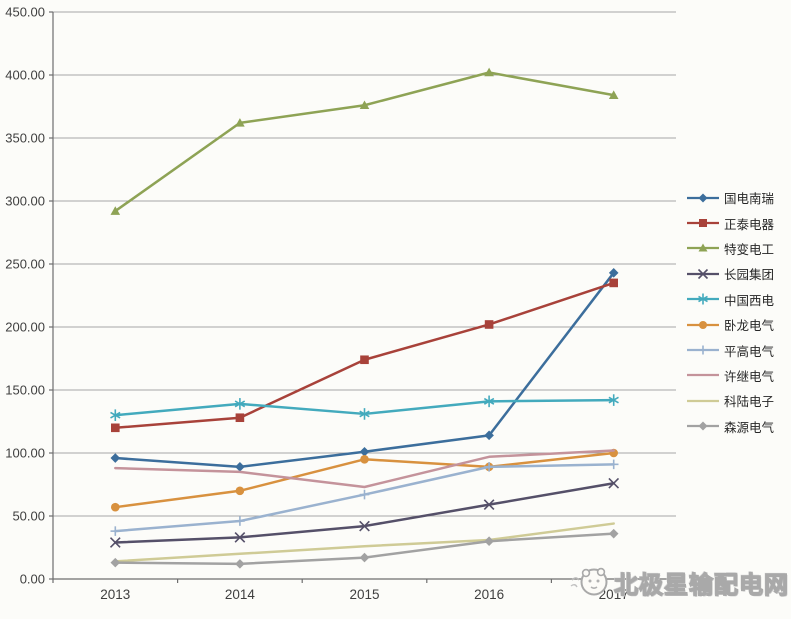 The width and height of the screenshot is (791, 619). Describe the element at coordinates (749, 402) in the screenshot. I see `legend-label: 科陆电子` at that location.